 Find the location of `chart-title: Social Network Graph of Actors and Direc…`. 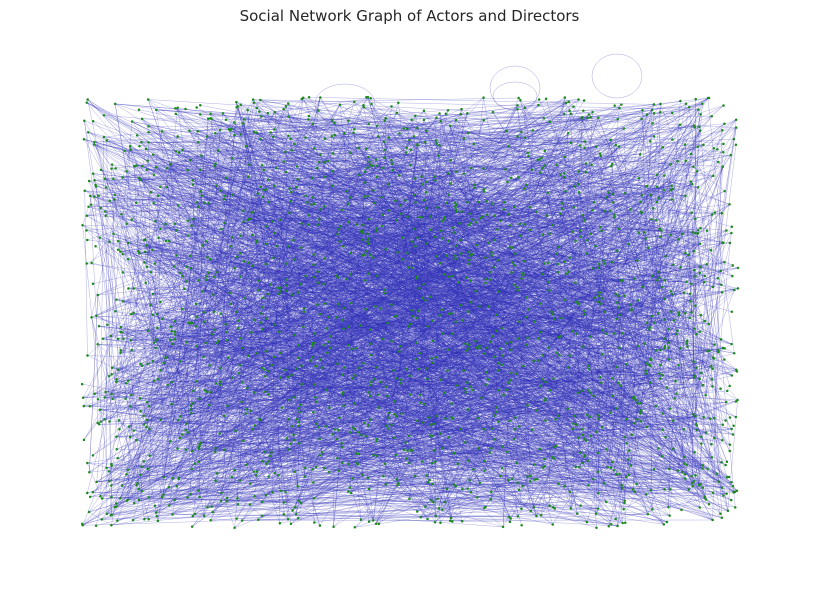

chart-title: Social Network Graph of Actors and Direc… is located at coordinates (409, 16).